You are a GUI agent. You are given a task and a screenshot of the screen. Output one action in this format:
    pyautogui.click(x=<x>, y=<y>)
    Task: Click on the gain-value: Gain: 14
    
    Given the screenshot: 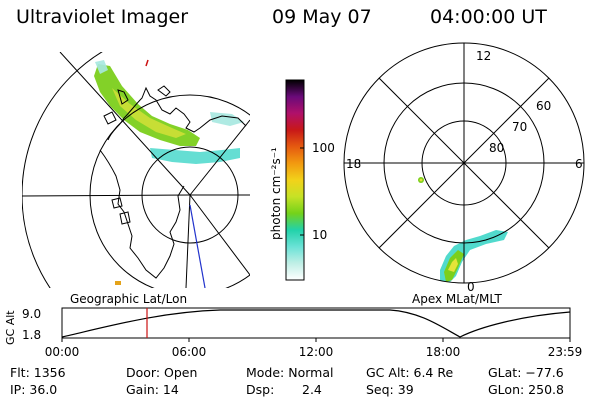 What is the action you would take?
    pyautogui.click(x=152, y=389)
    